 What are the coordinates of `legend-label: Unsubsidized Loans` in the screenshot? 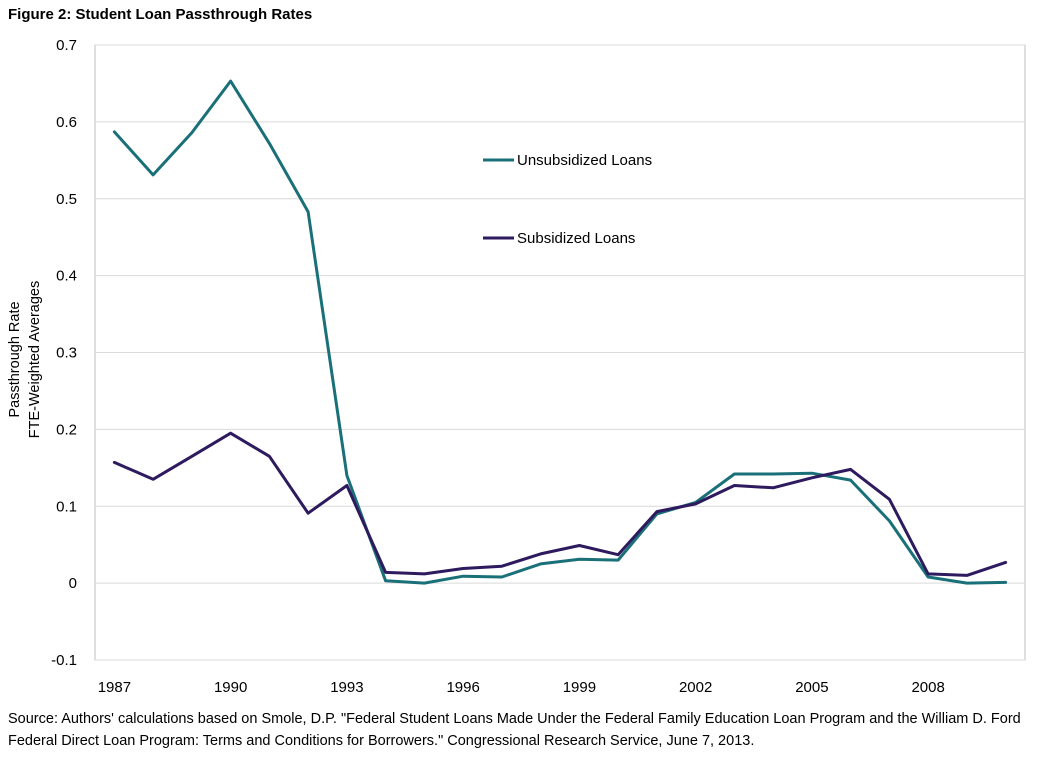 It's located at (584, 160).